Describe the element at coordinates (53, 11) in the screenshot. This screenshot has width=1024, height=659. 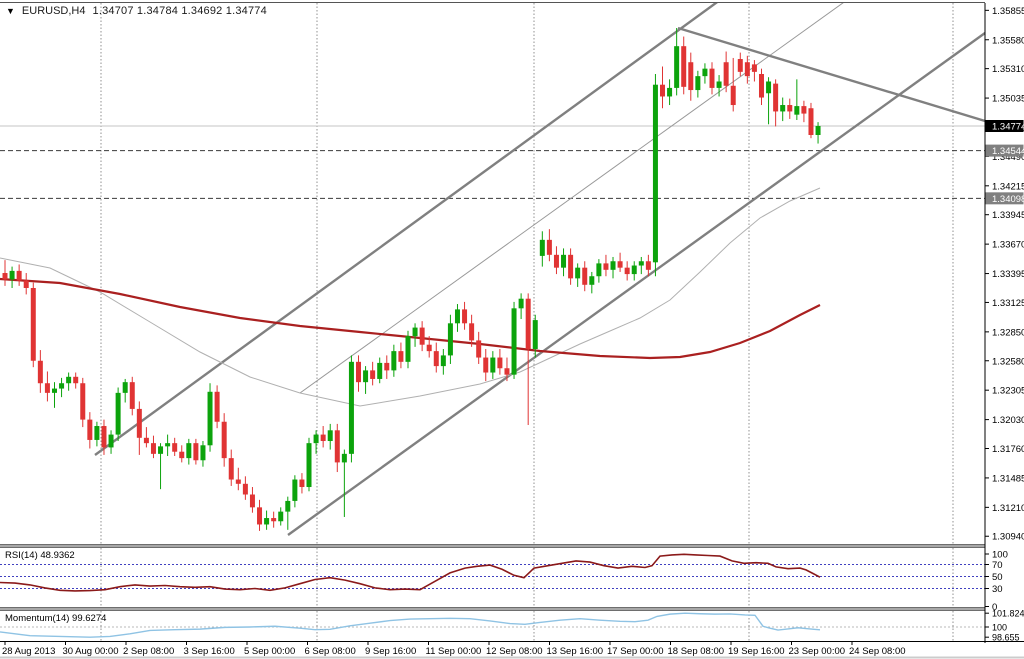
I see `symbol-period-label: EURUSD,H4` at that location.